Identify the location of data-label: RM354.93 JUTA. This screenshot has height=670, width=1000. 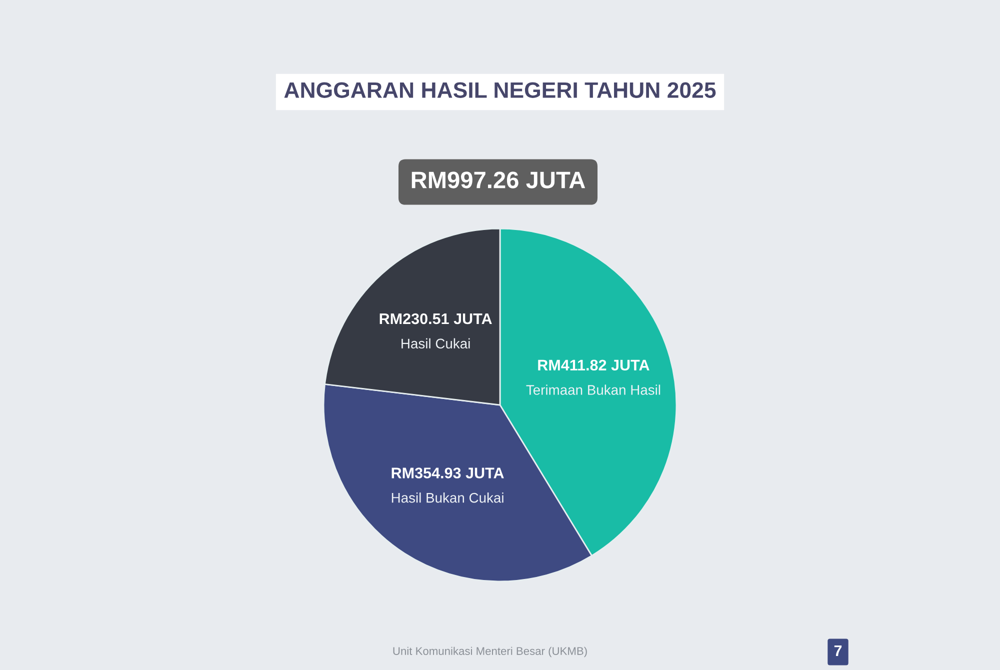
(448, 473).